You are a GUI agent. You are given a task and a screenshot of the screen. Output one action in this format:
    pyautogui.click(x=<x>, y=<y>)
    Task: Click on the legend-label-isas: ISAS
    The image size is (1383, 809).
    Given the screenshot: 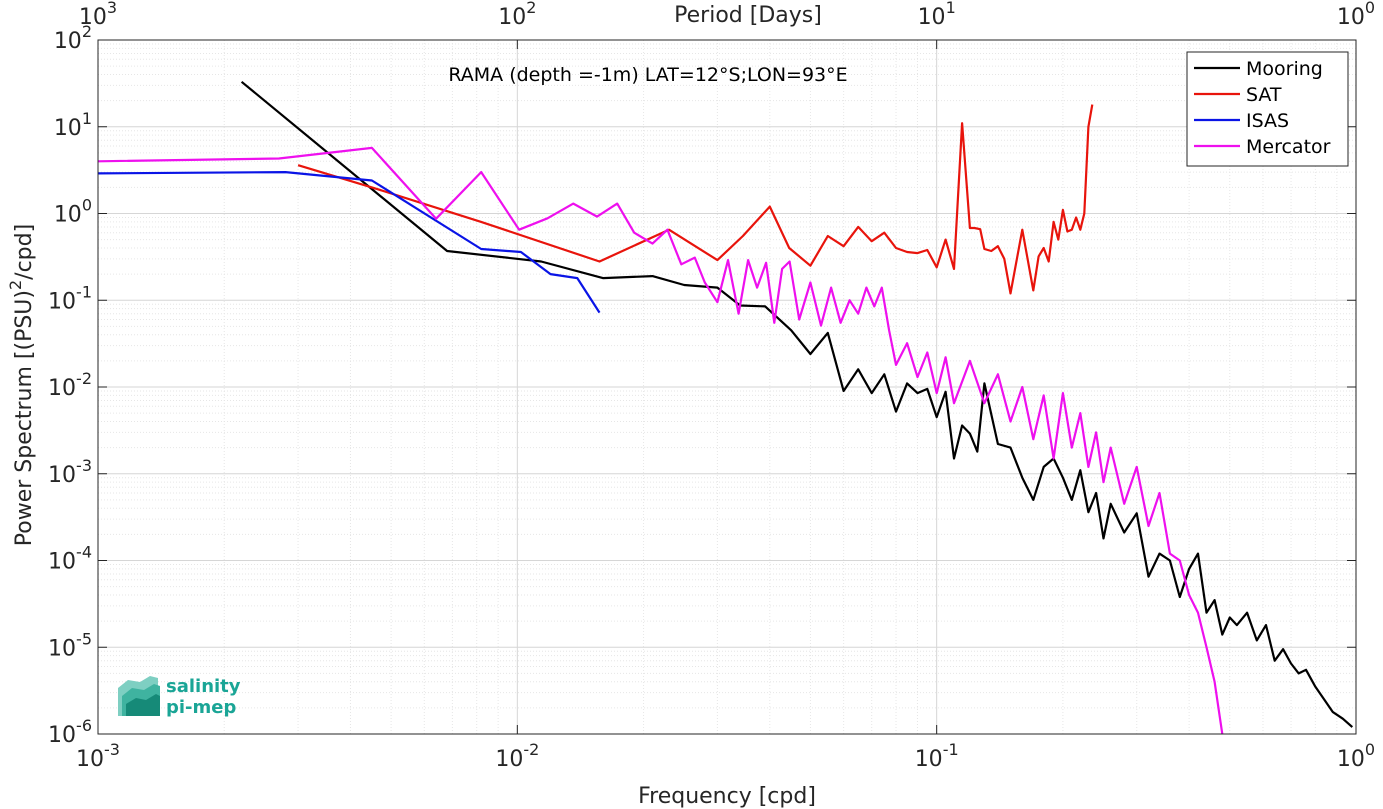 What is the action you would take?
    pyautogui.click(x=1267, y=121)
    